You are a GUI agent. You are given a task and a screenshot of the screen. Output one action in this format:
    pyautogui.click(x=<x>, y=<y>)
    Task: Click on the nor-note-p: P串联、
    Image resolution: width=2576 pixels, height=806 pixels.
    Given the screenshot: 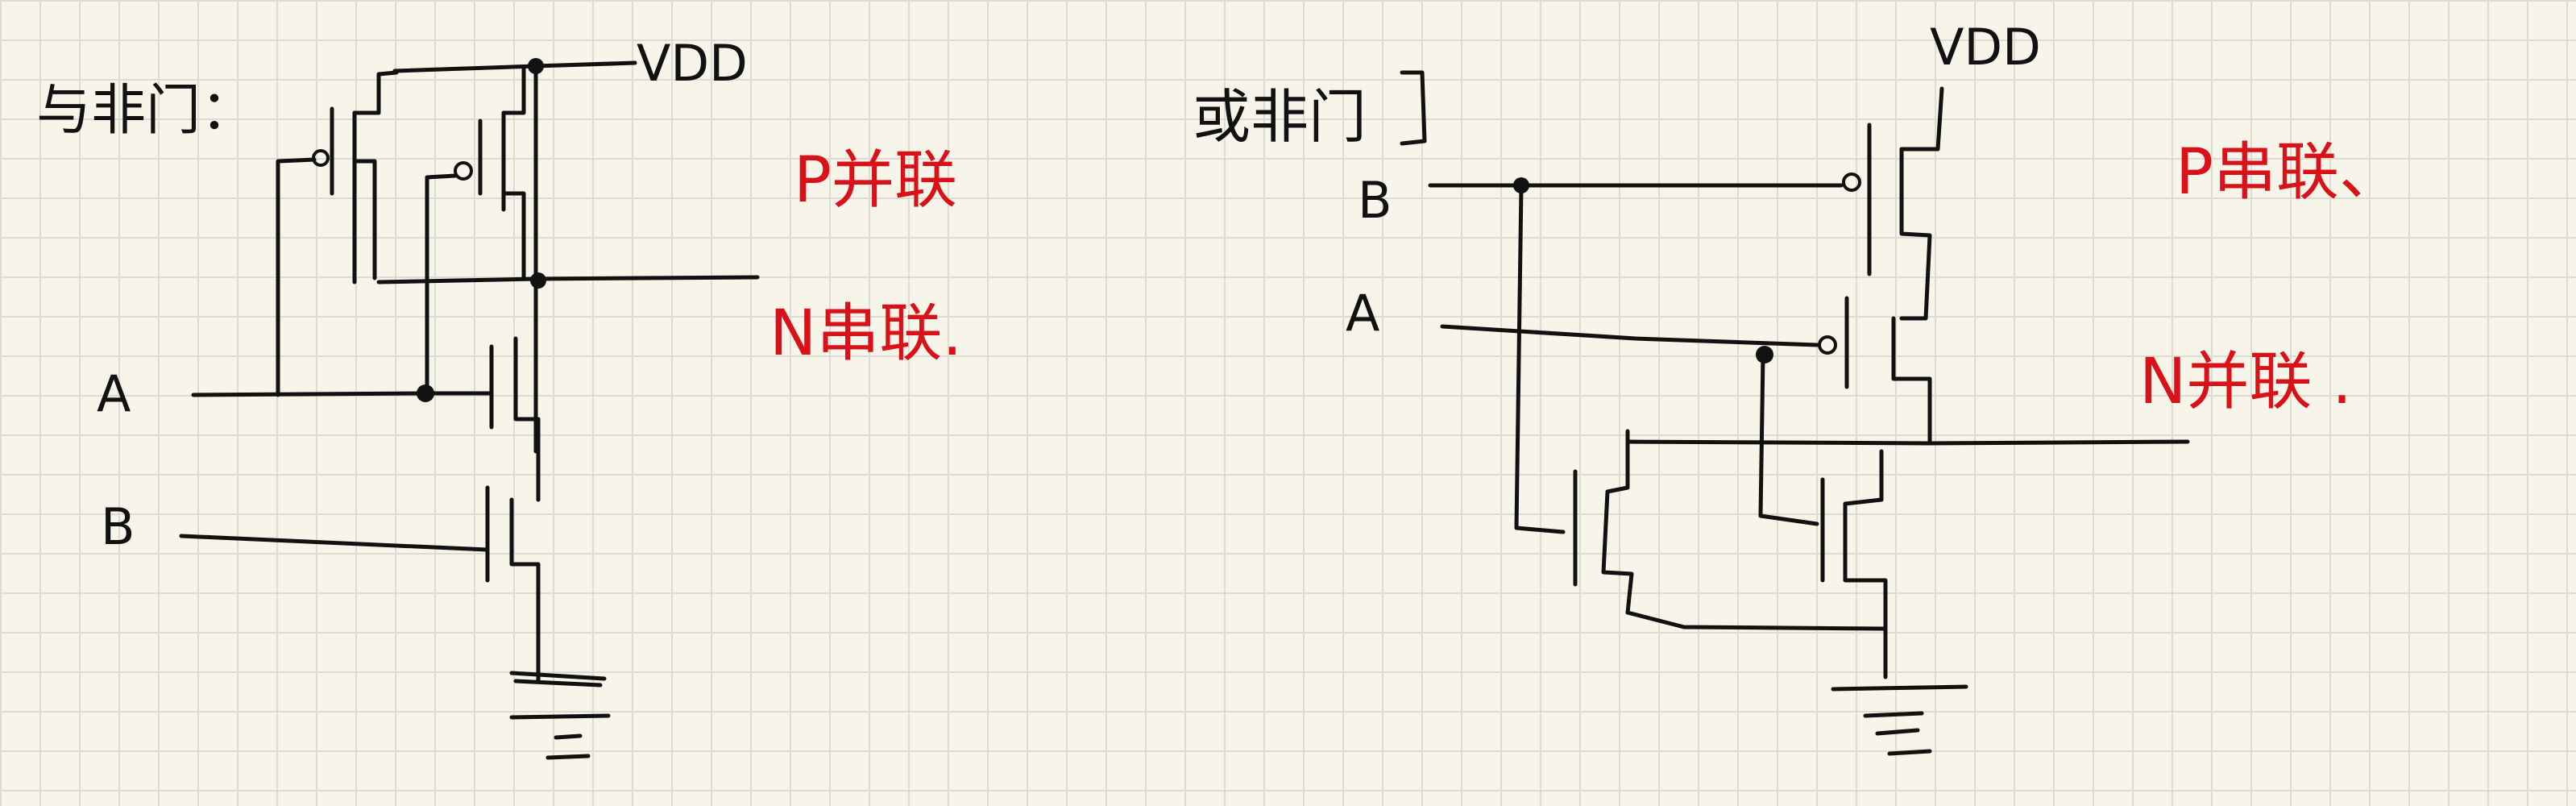 What is the action you would take?
    pyautogui.click(x=2289, y=172)
    